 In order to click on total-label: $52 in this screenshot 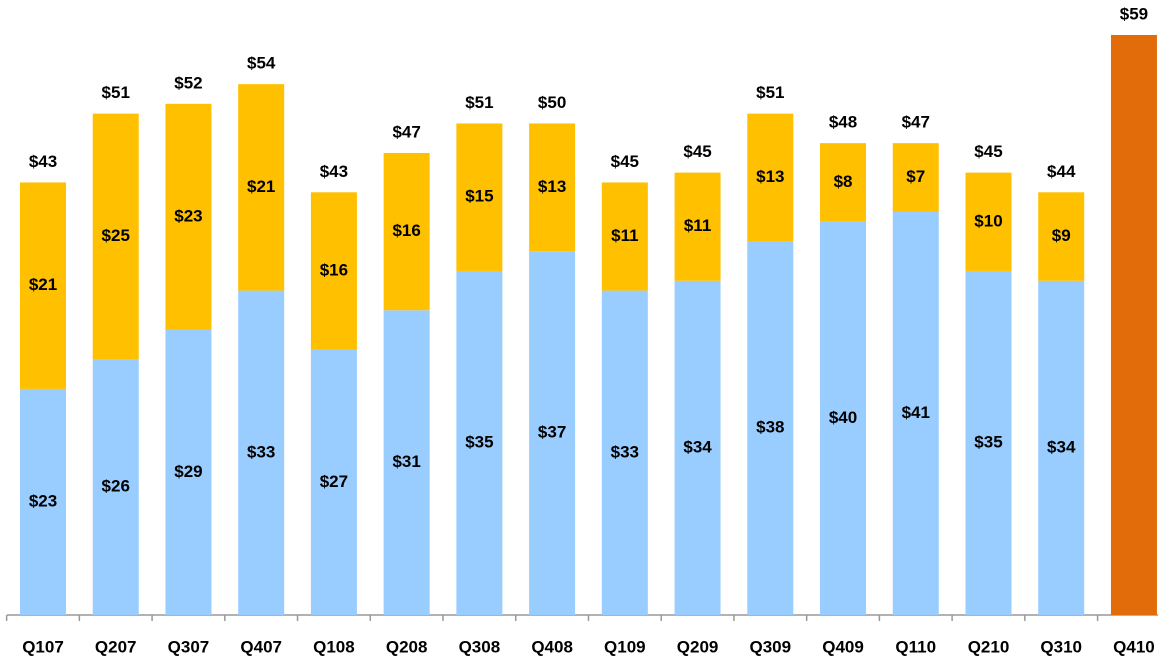, I will do `click(188, 82)`.